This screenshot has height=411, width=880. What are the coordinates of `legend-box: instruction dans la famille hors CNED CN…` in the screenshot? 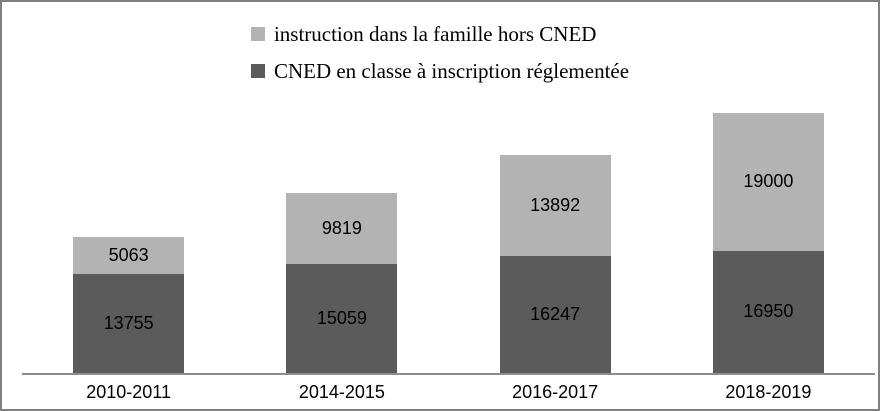 It's located at (440, 57).